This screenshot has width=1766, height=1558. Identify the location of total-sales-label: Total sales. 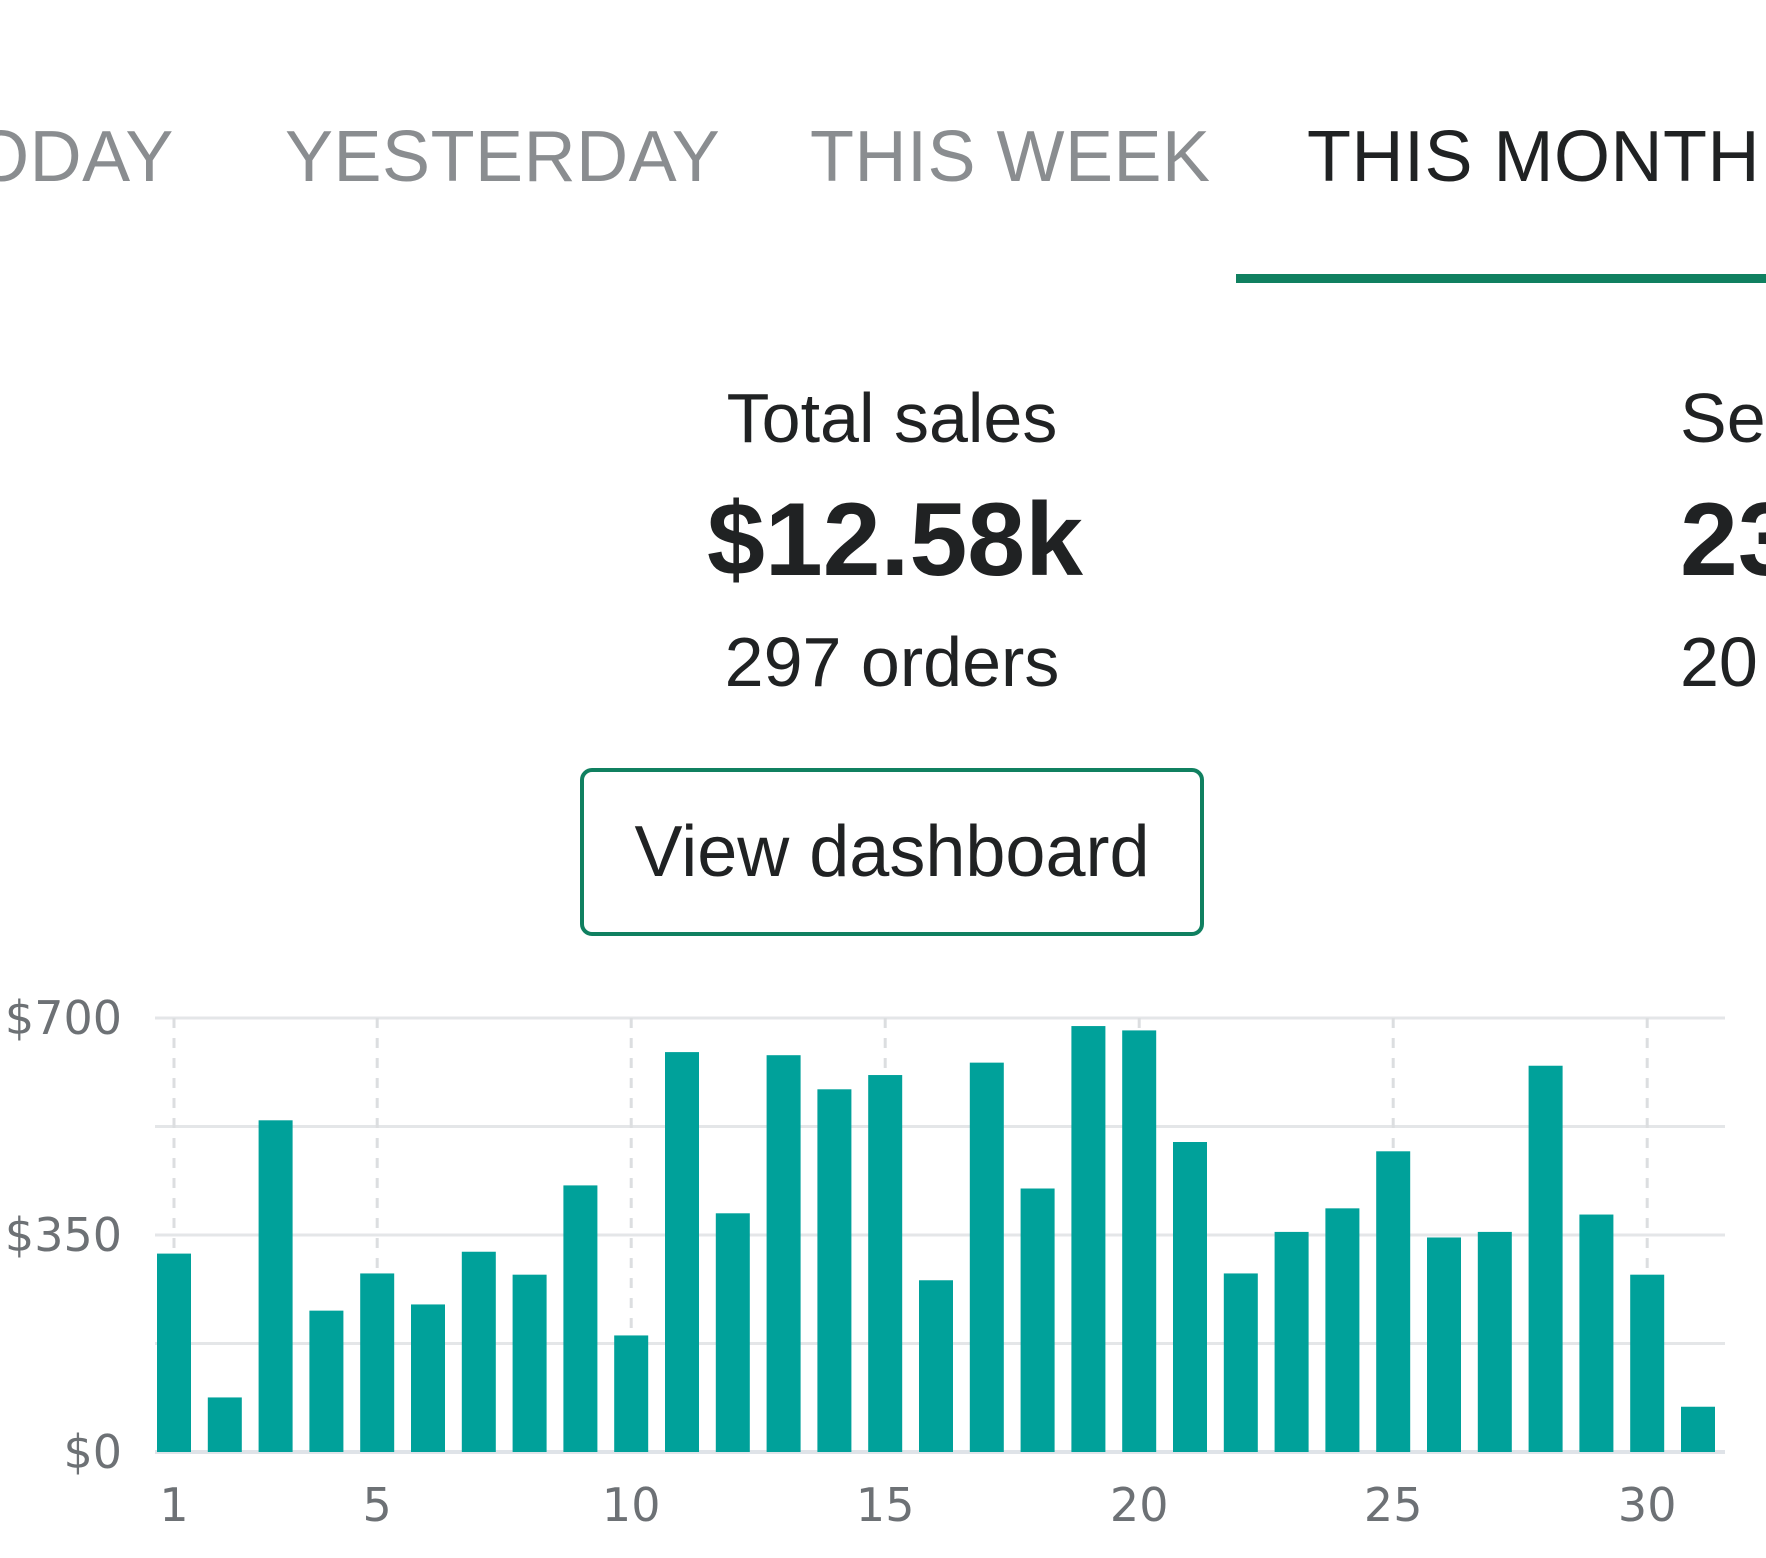
(892, 418).